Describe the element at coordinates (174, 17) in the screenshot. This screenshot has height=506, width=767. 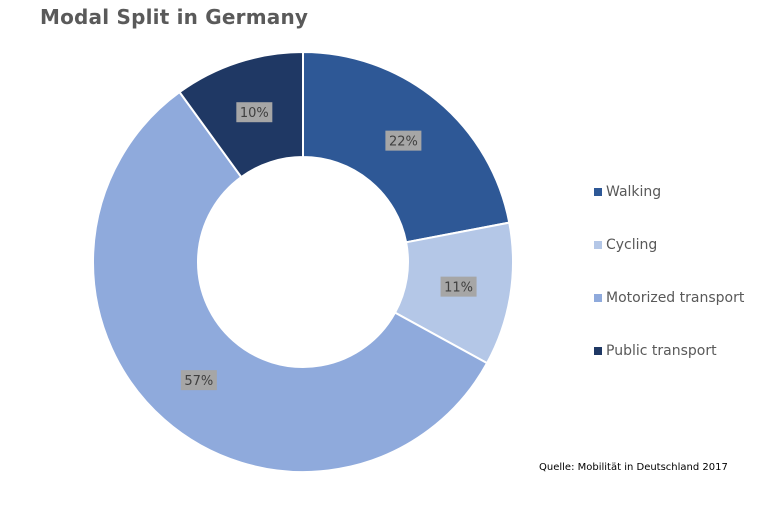
I see `chart-title: Modal Split in Germany` at that location.